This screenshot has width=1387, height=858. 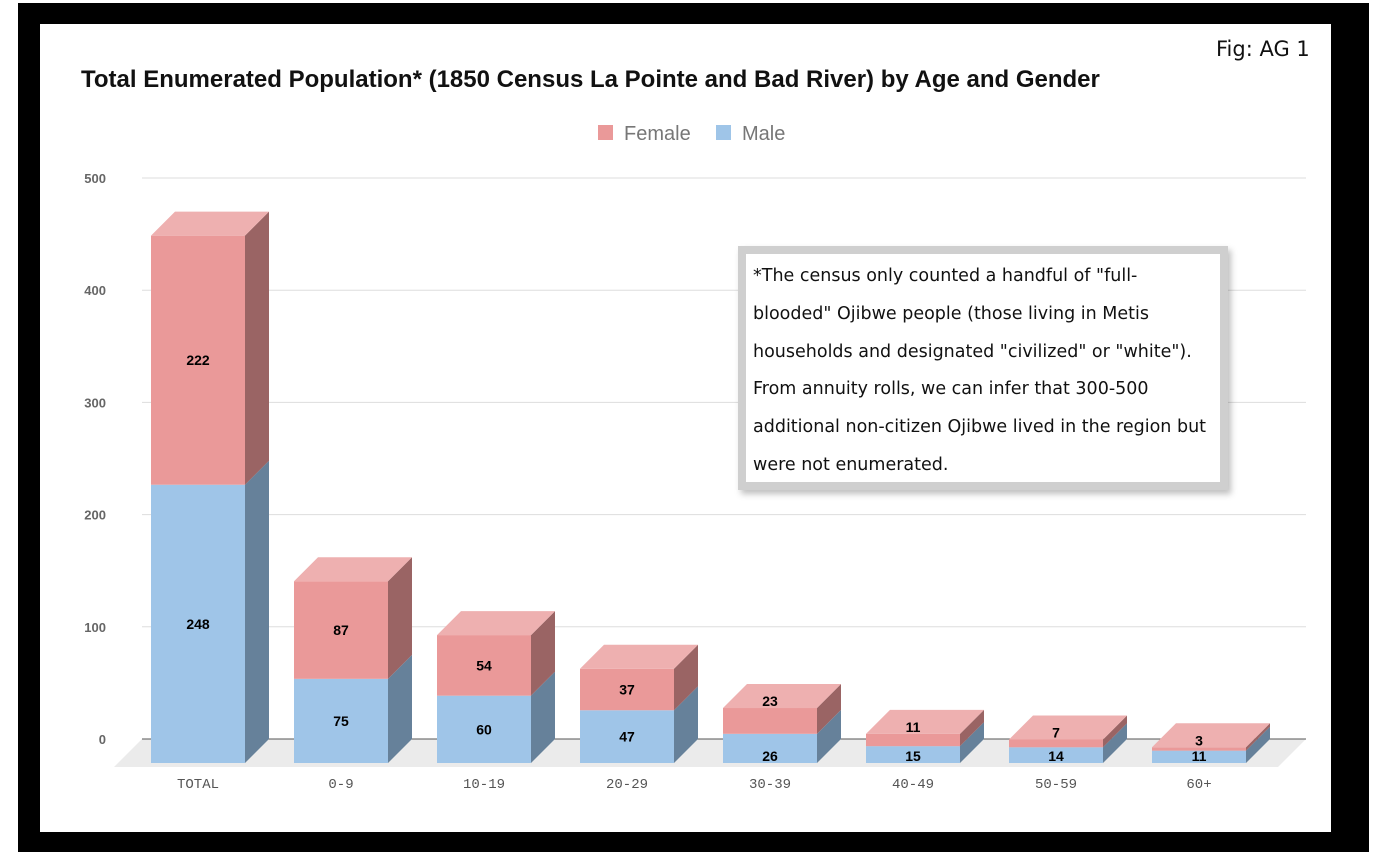 What do you see at coordinates (913, 785) in the screenshot?
I see `x-tick-label: 40-49` at bounding box center [913, 785].